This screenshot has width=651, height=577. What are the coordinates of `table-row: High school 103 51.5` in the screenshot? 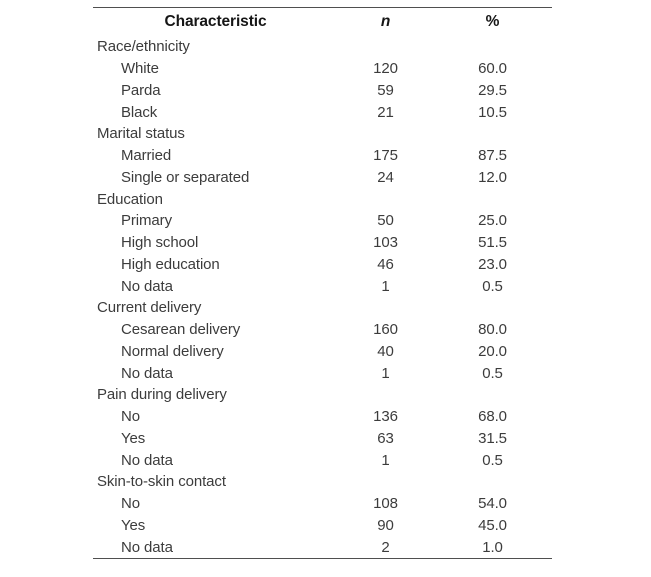 It's located at (322, 243).